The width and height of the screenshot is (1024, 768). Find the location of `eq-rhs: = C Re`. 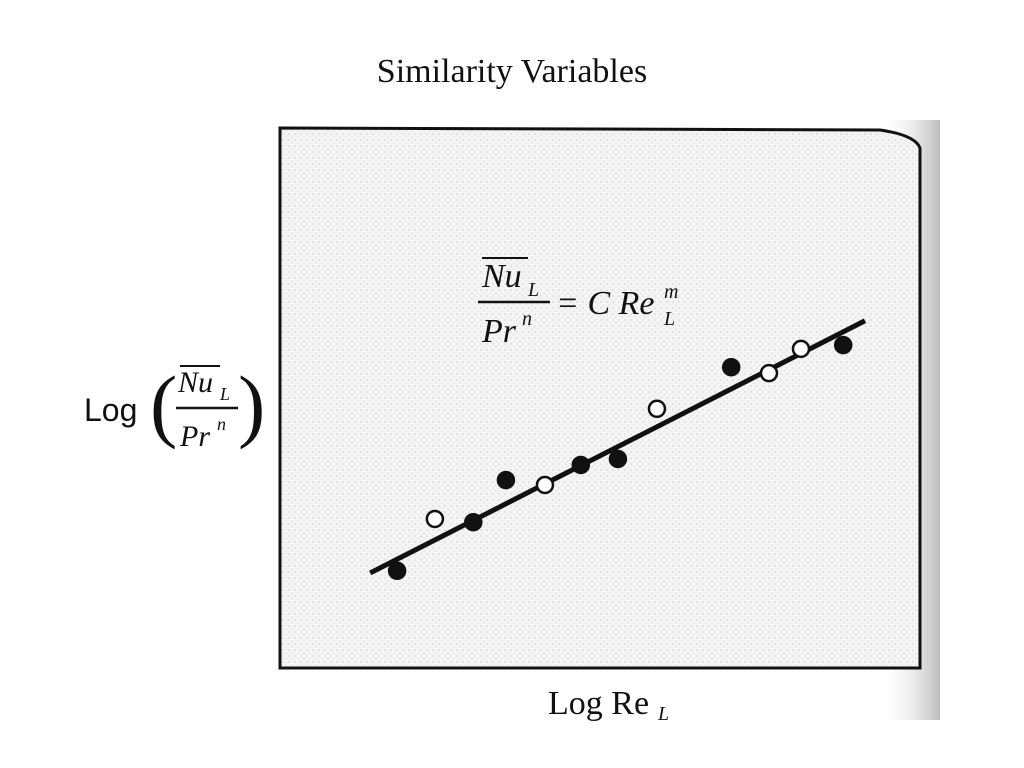

eq-rhs: = C Re is located at coordinates (605, 303).